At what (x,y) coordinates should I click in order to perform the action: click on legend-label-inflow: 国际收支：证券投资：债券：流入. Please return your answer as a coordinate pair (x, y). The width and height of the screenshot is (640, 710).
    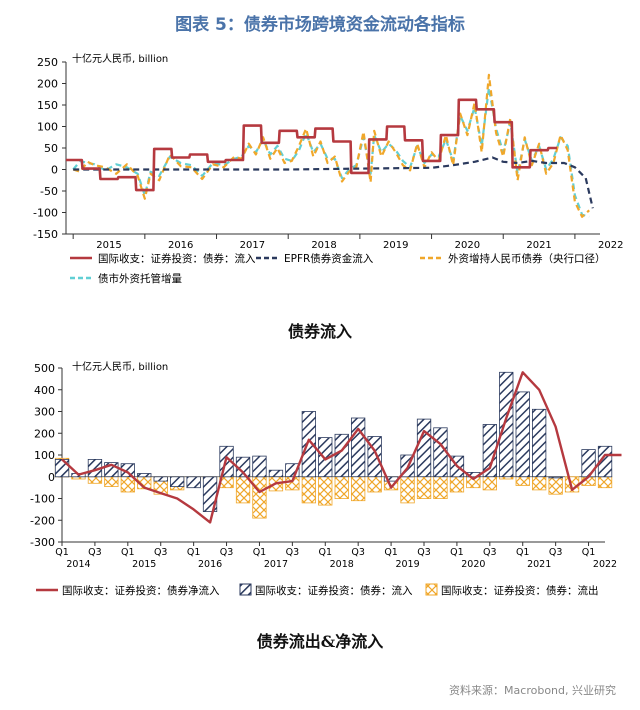
    Looking at the image, I should click on (334, 590).